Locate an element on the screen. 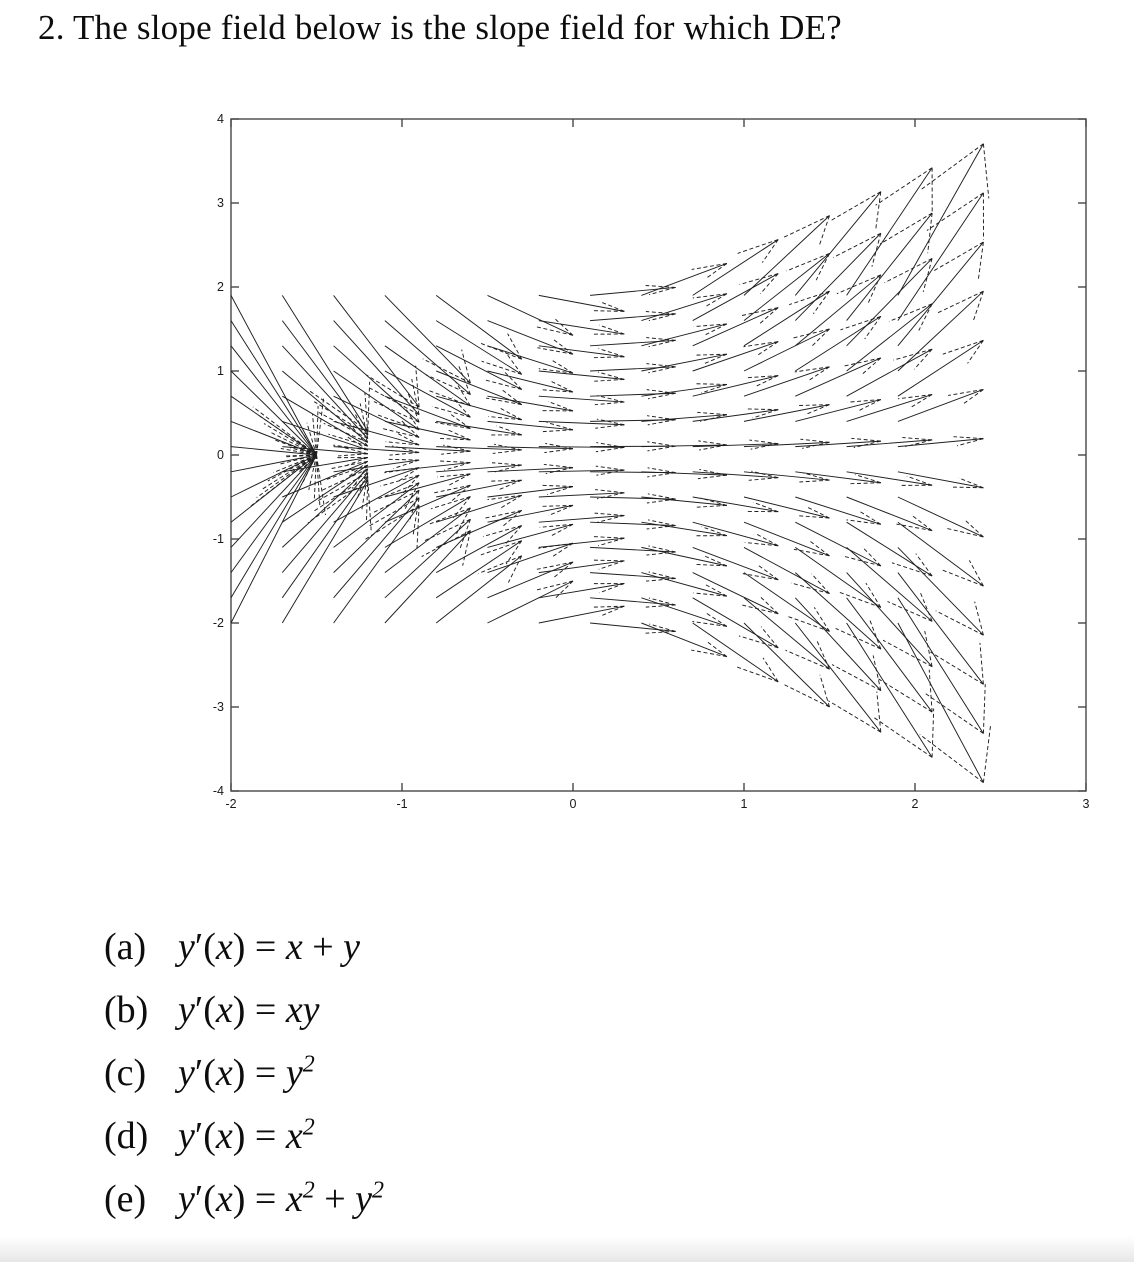  x-tick-label: 3 is located at coordinates (1086, 804).